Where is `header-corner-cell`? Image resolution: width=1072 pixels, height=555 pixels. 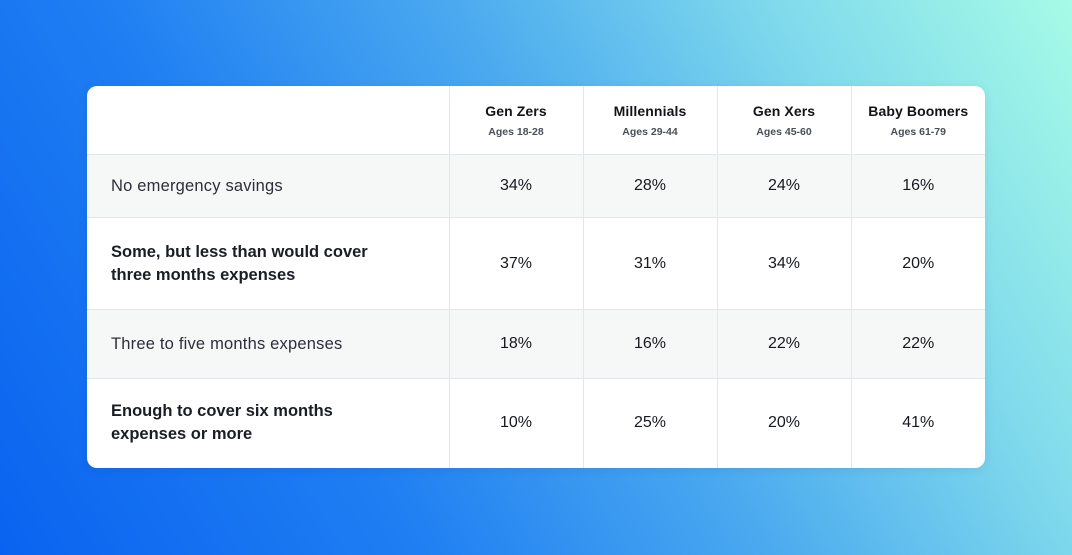 header-corner-cell is located at coordinates (268, 120).